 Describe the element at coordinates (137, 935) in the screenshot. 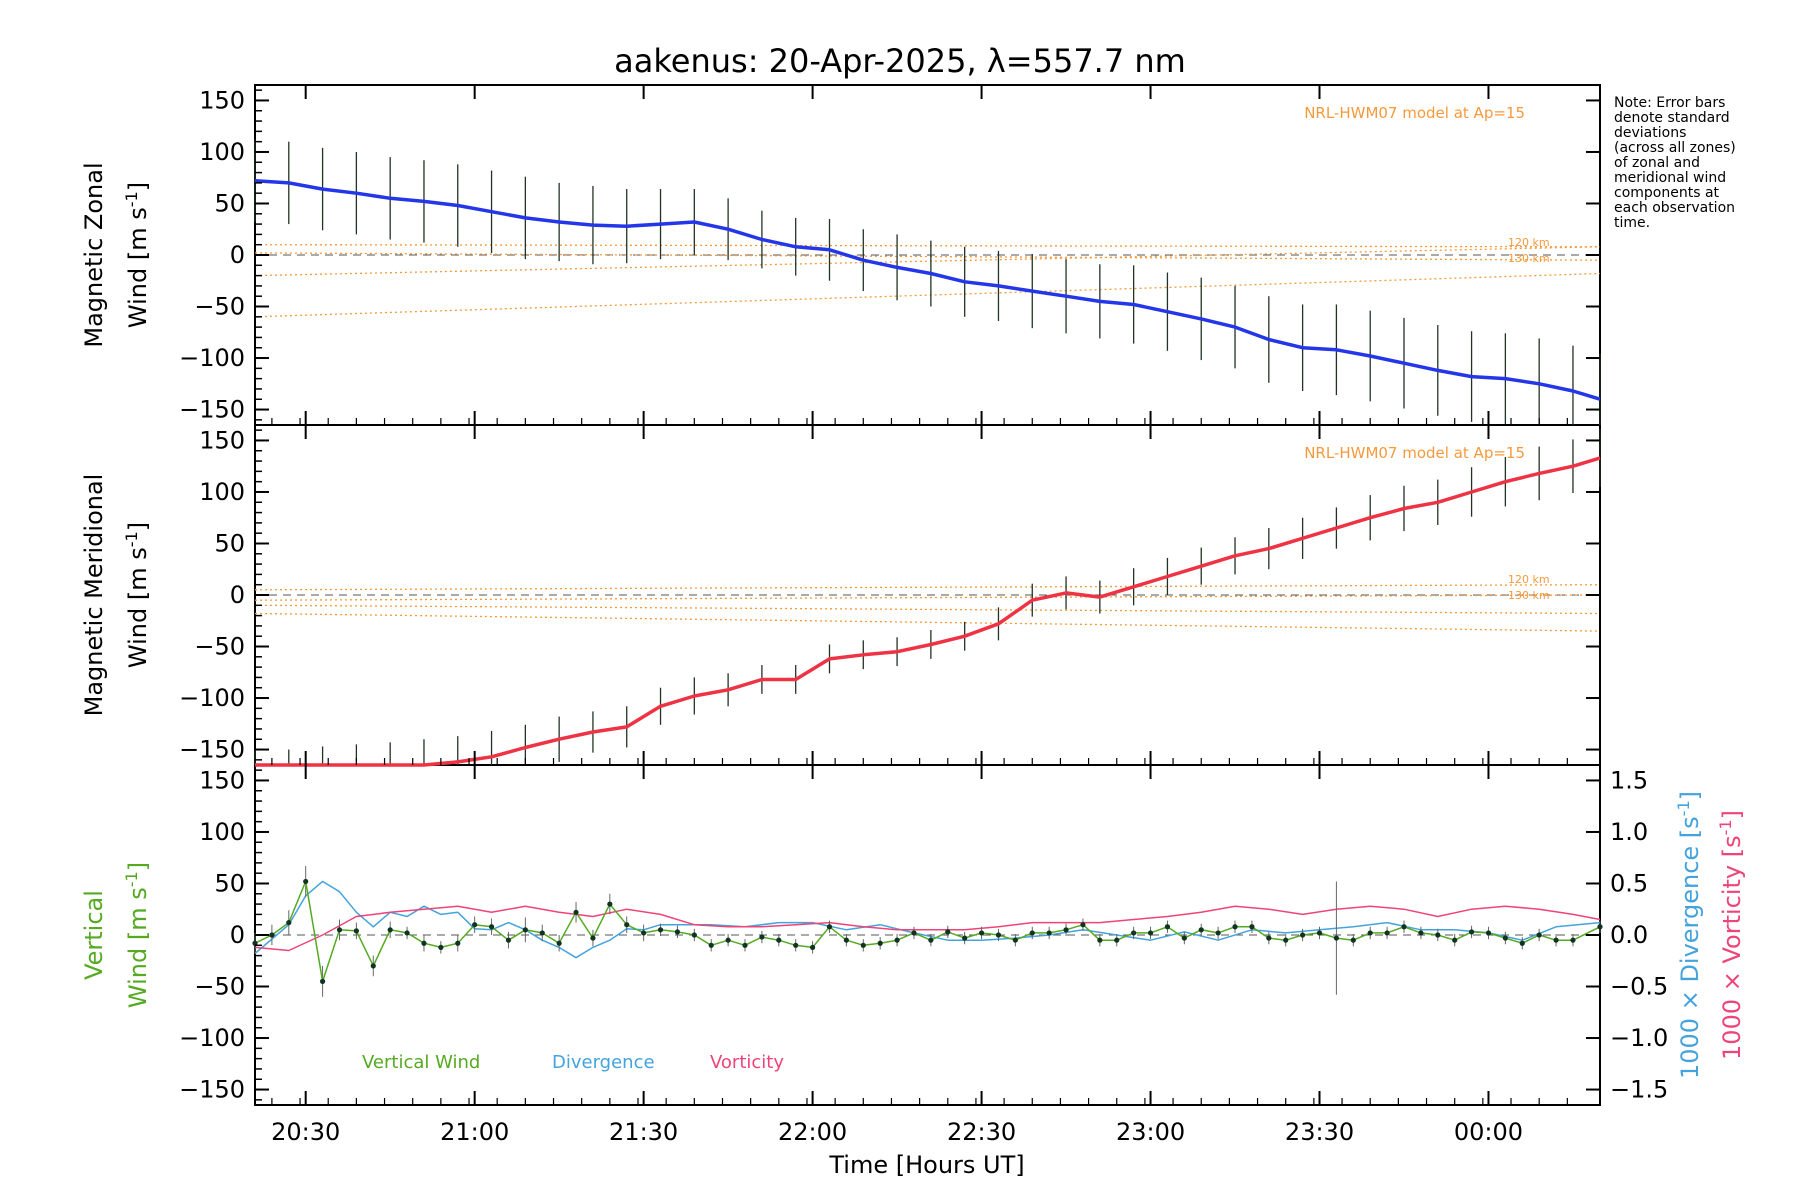

I see `vertical-ylabel-line2: Wind [m s-1]` at that location.